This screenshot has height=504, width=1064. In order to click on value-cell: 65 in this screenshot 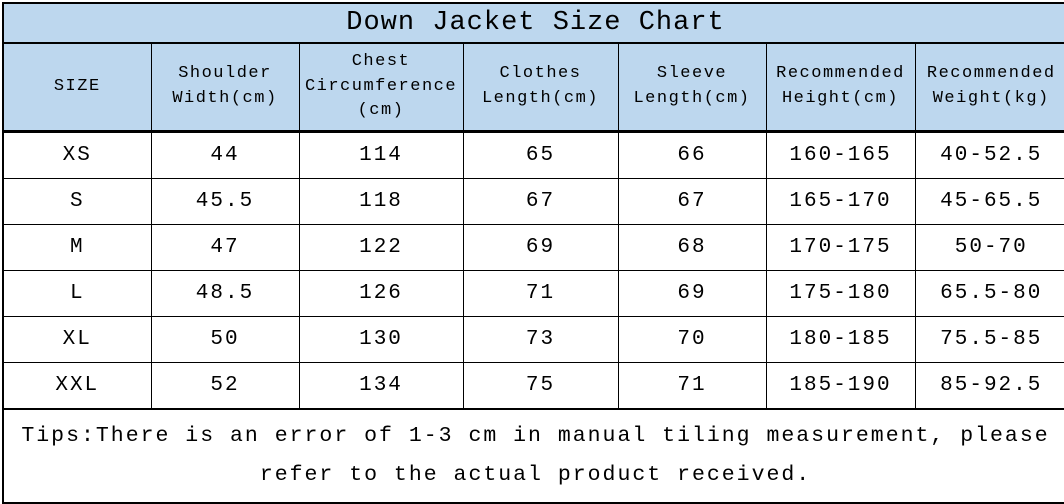, I will do `click(540, 155)`.